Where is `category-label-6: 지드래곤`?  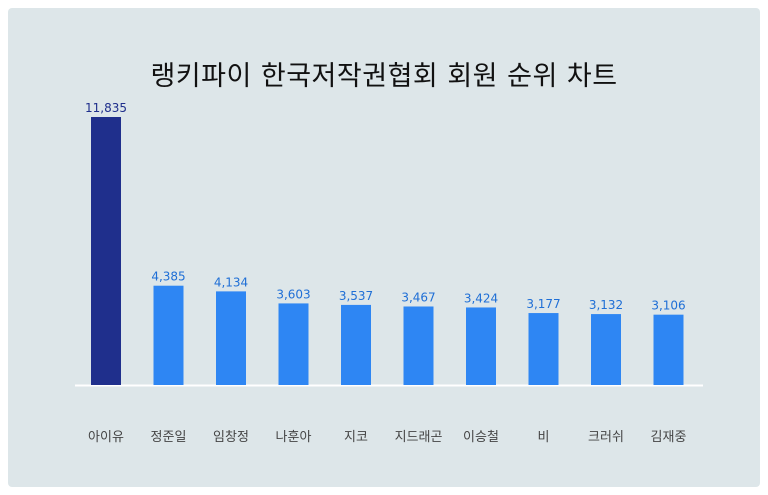
category-label-6: 지드래곤 is located at coordinates (419, 437).